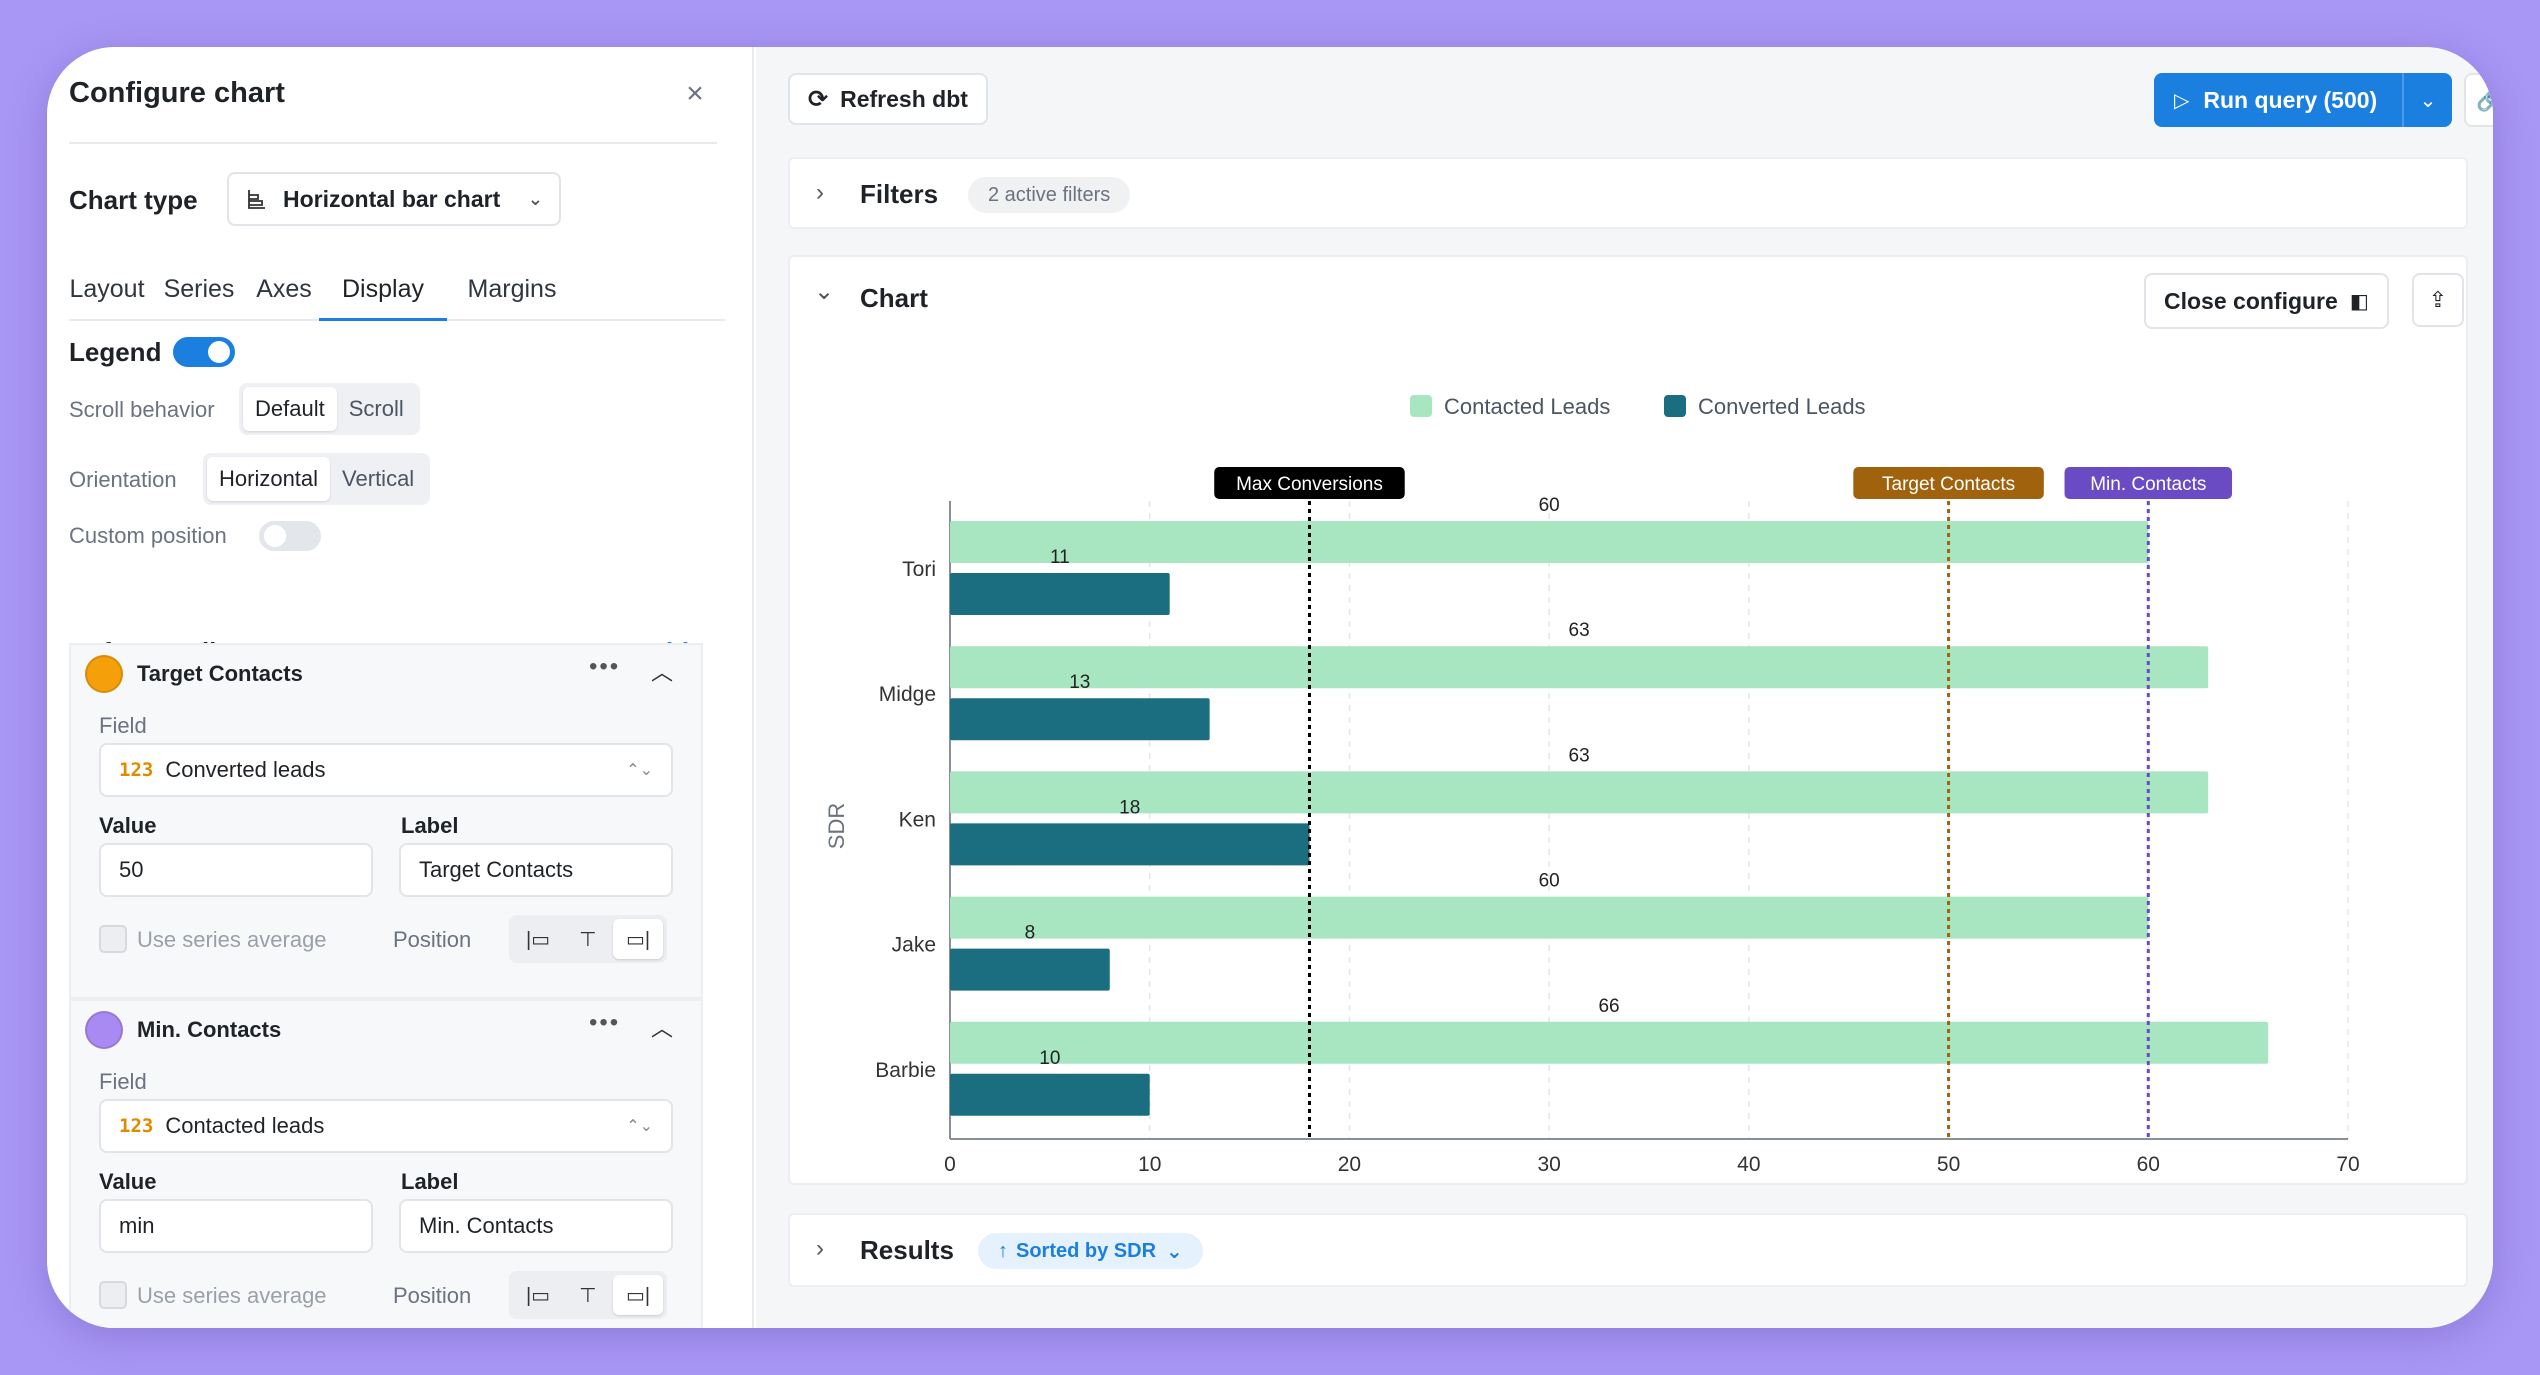 Image resolution: width=2540 pixels, height=1375 pixels. Describe the element at coordinates (695, 93) in the screenshot. I see `close-icon: ×` at that location.